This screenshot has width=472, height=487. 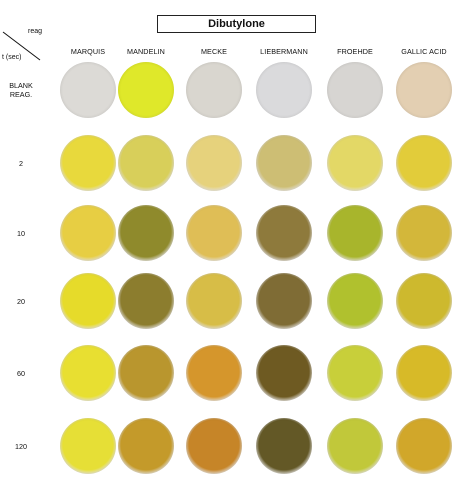 What do you see at coordinates (146, 51) in the screenshot?
I see `reagent-header-1: MANDELIN` at bounding box center [146, 51].